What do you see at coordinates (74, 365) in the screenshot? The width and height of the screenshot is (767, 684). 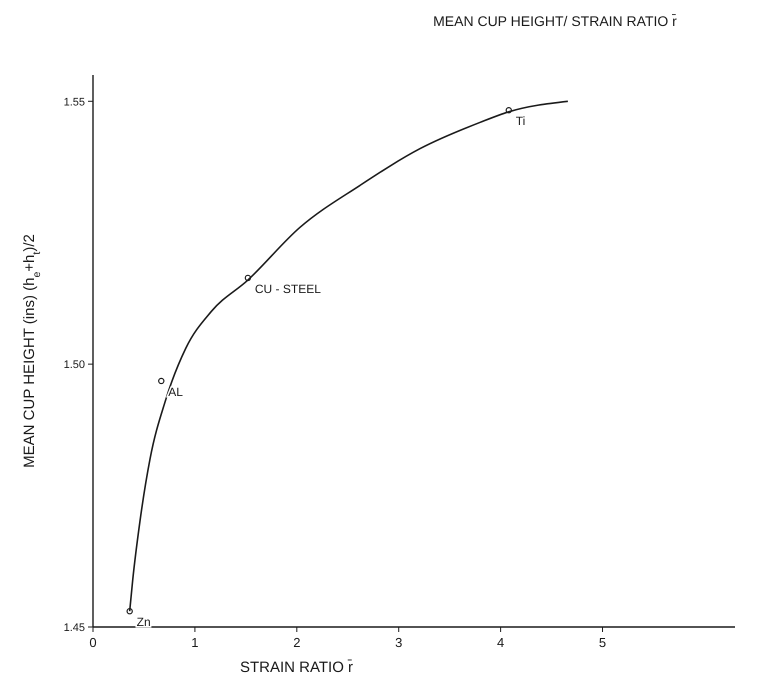 I see `y-tick-label: 1.50` at bounding box center [74, 365].